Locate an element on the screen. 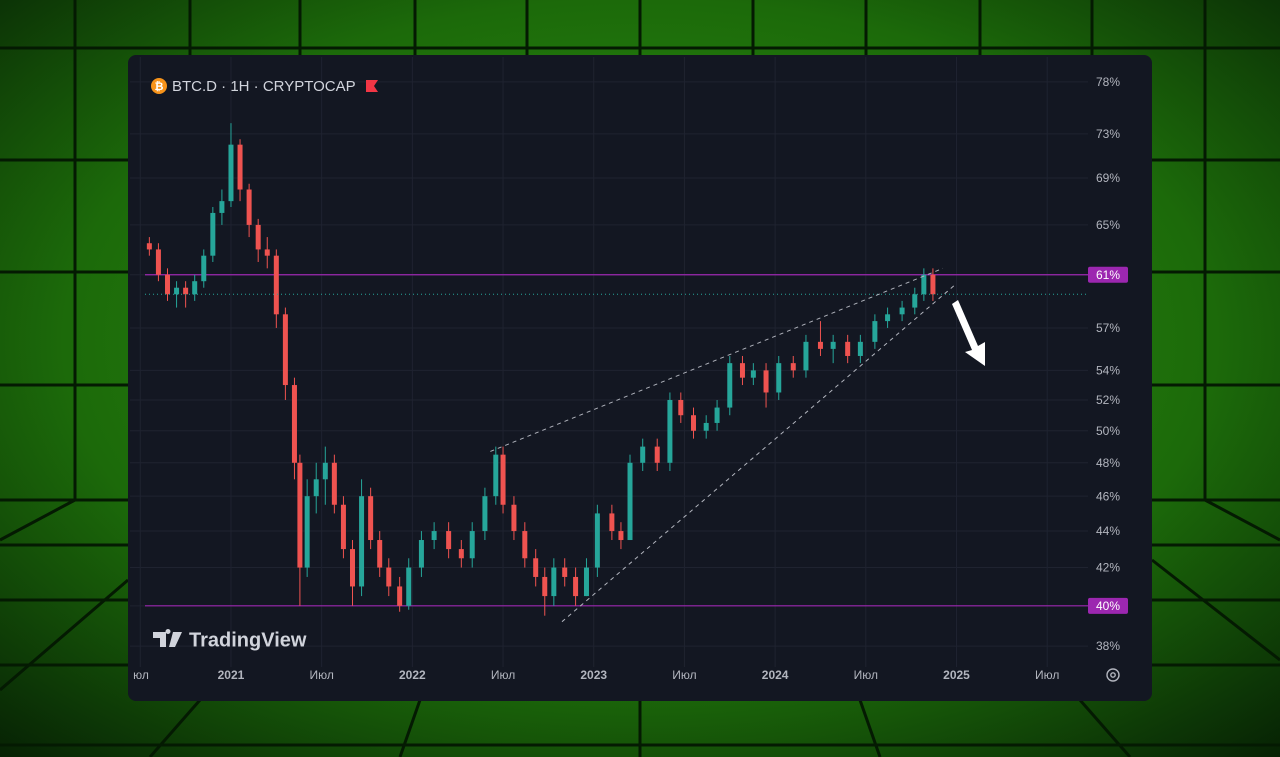 This screenshot has width=1280, height=757. btc-icon-symbol: ₿ is located at coordinates (159, 87).